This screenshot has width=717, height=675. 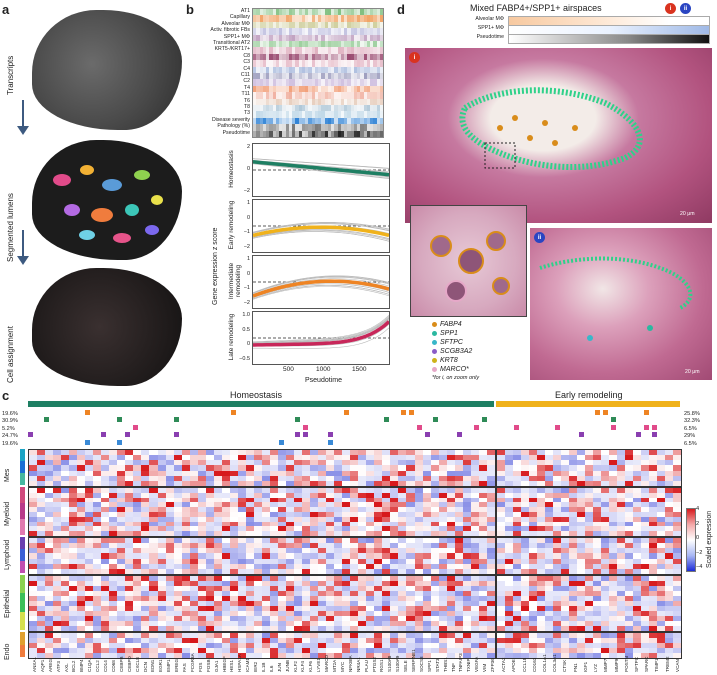 What do you see at coordinates (514, 665) in the screenshot?
I see `gene-label: APOE` at bounding box center [514, 665].